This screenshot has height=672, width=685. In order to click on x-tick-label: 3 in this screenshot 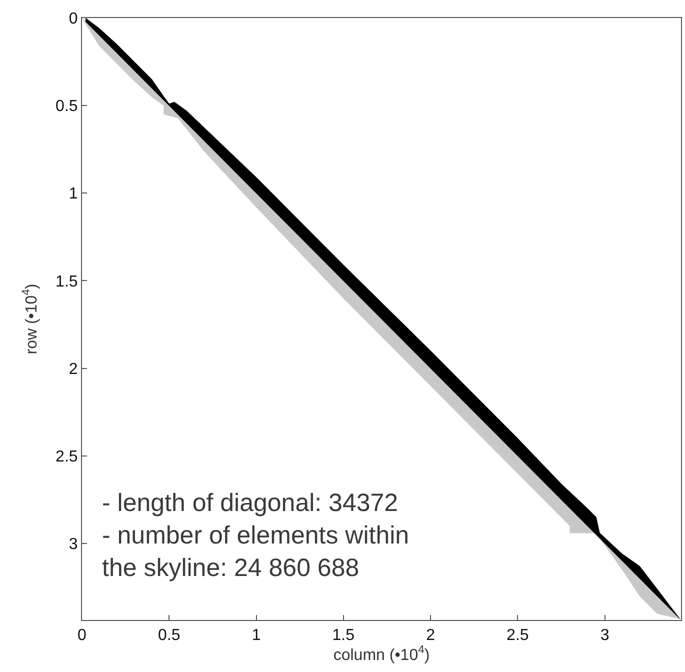, I will do `click(605, 635)`.